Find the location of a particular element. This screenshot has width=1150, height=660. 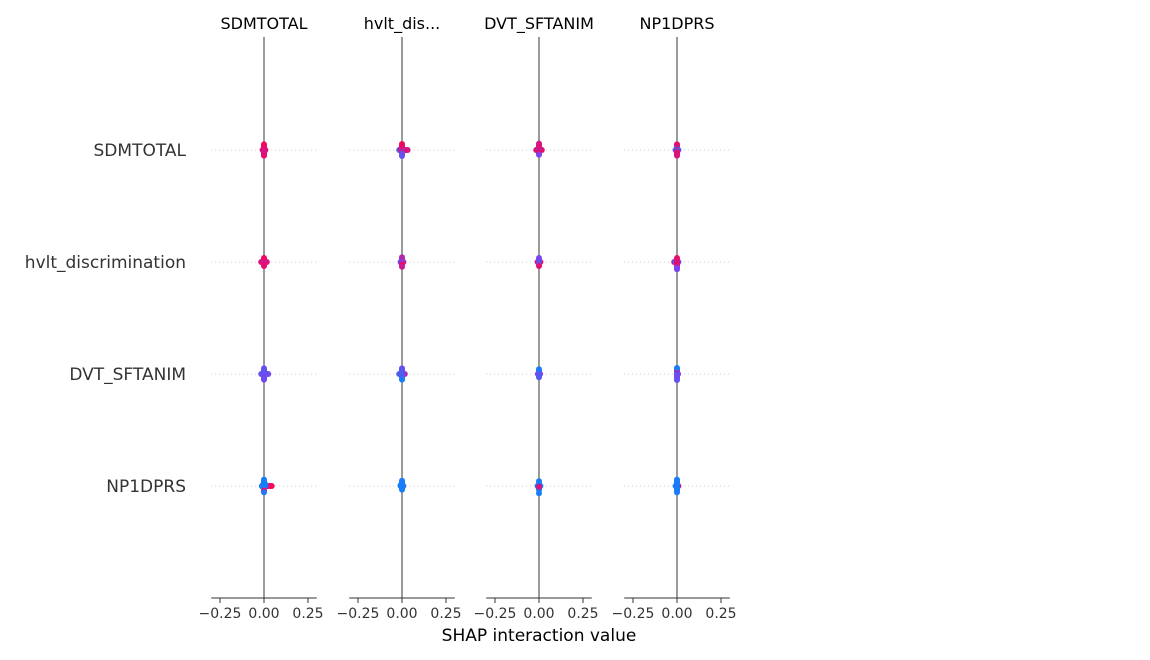

row-label: SDMTOTAL is located at coordinates (140, 151).